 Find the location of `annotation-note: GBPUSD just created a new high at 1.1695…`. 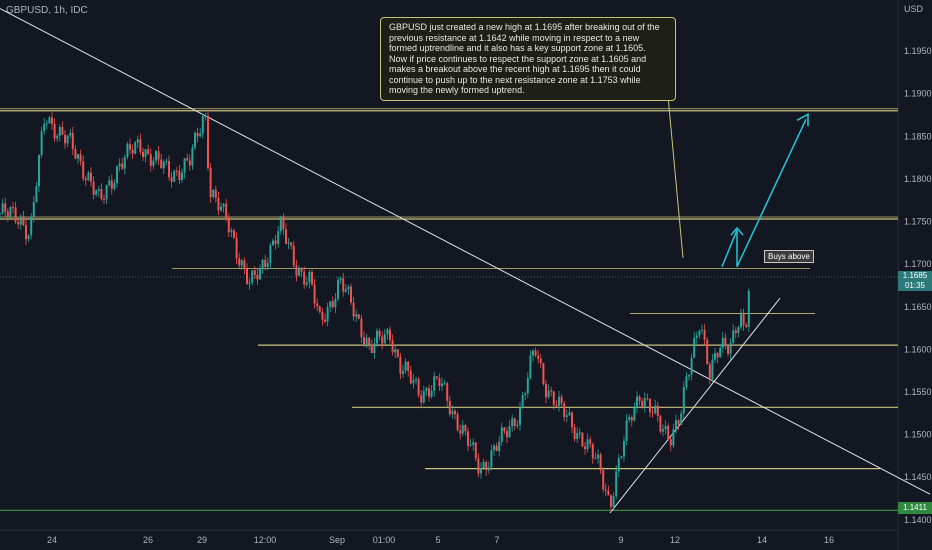

annotation-note: GBPUSD just created a new high at 1.1695… is located at coordinates (528, 59).